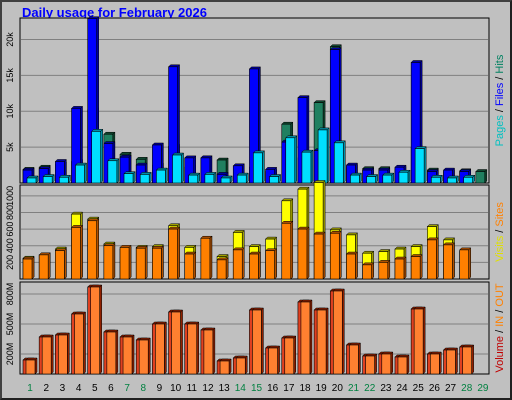 This screenshot has width=512, height=400. What do you see at coordinates (354, 388) in the screenshot?
I see `xtick-label-21: 21` at bounding box center [354, 388].